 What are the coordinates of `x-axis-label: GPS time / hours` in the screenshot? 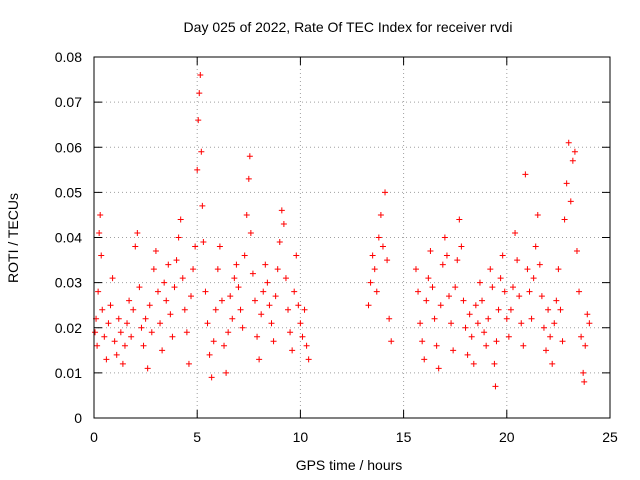 It's located at (349, 465).